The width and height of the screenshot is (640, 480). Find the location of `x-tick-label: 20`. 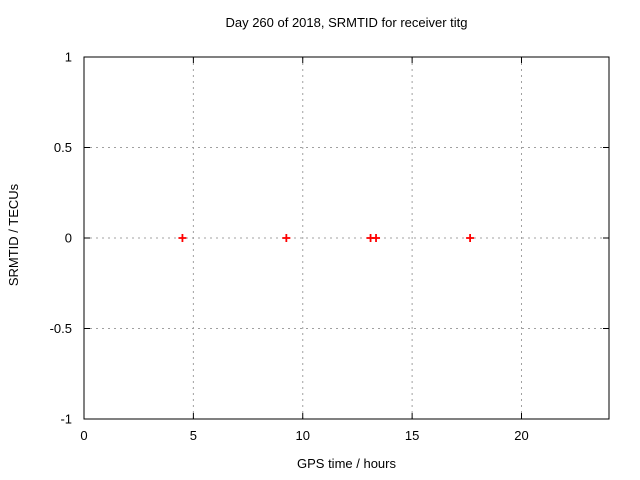

x-tick-label: 20 is located at coordinates (521, 435).